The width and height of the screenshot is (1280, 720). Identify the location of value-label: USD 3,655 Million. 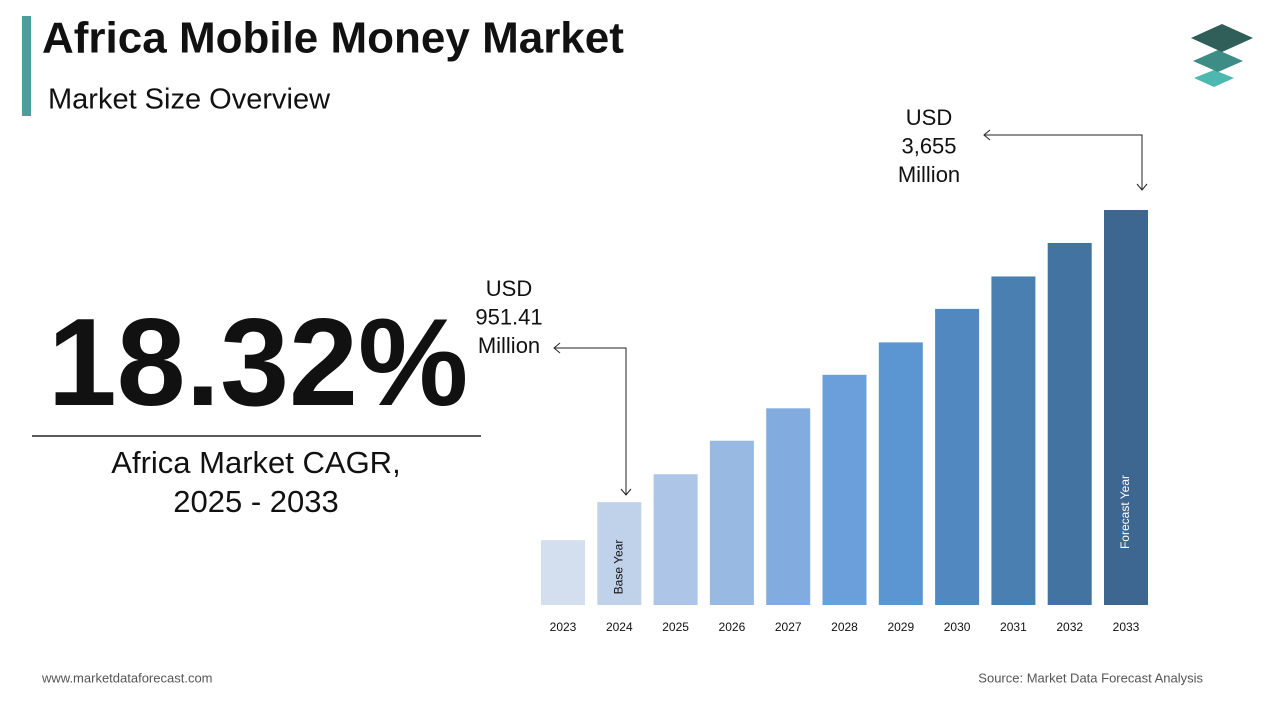
(929, 146).